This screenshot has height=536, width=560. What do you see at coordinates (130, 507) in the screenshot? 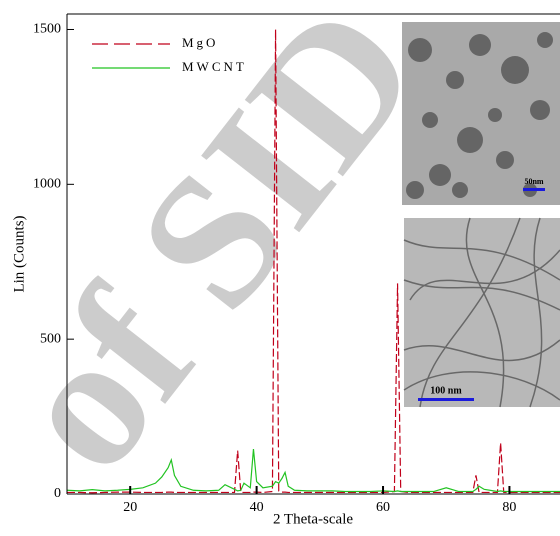
I see `x-tick-label: 20` at bounding box center [130, 507].